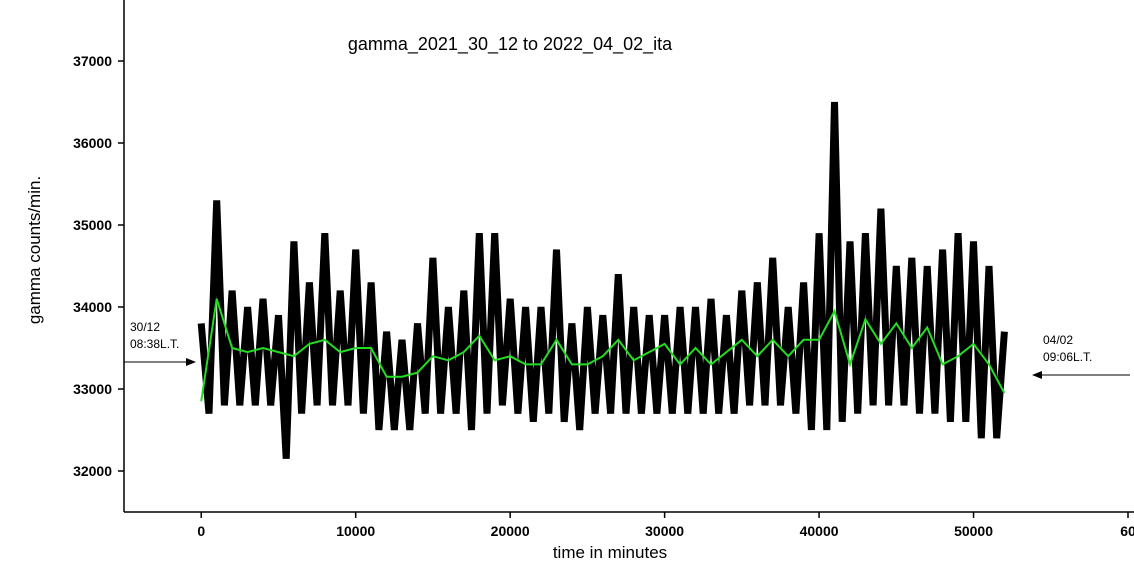 The width and height of the screenshot is (1134, 565). What do you see at coordinates (610, 552) in the screenshot?
I see `x-axis-label: time in minutes` at bounding box center [610, 552].